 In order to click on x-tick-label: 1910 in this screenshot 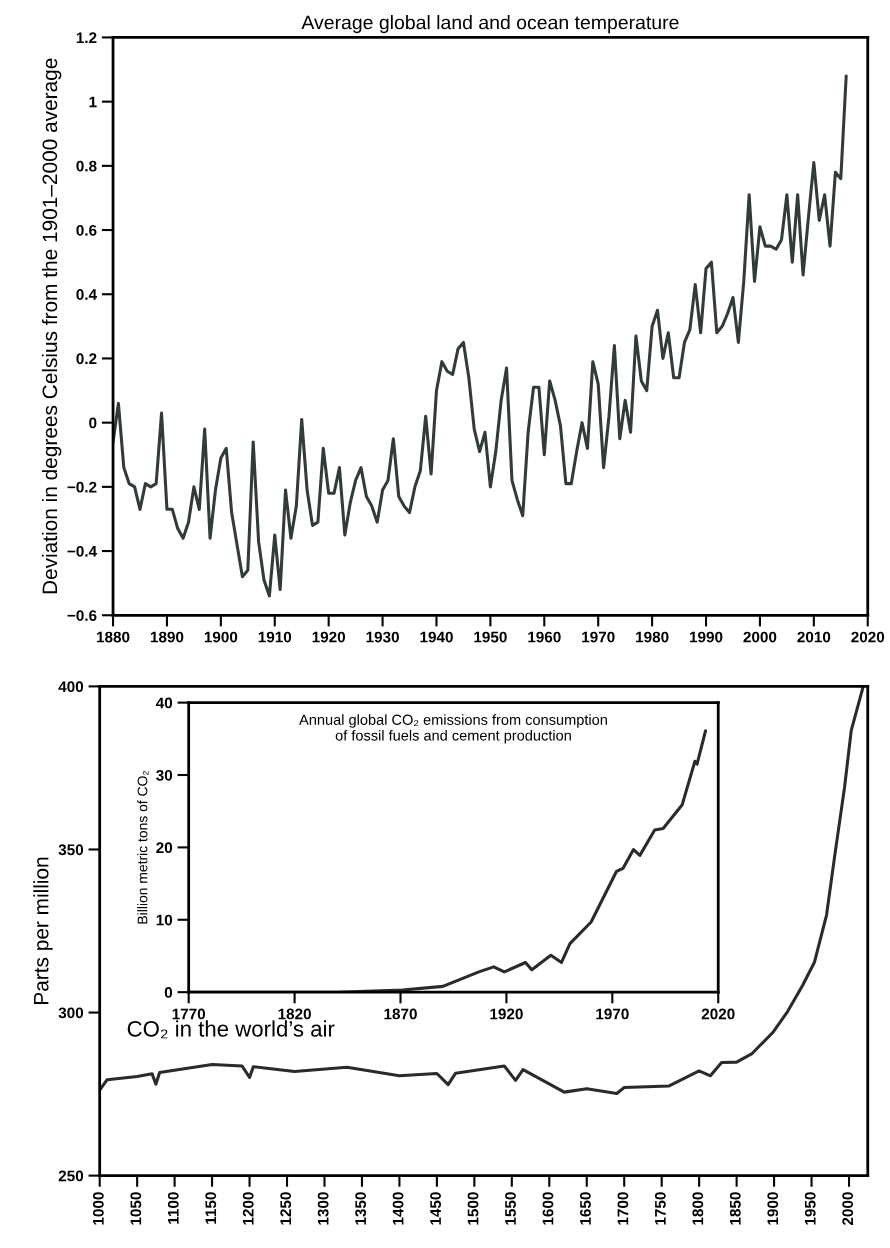, I will do `click(275, 637)`.